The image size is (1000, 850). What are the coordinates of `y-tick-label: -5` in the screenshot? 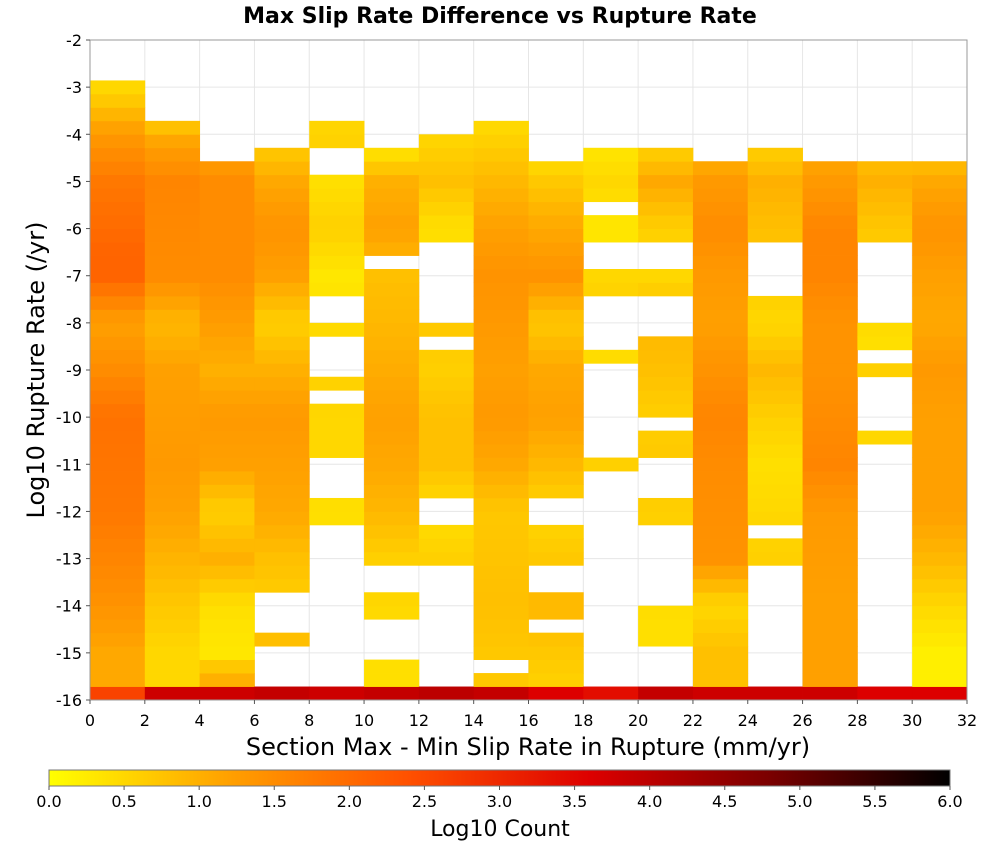 It's located at (74, 181).